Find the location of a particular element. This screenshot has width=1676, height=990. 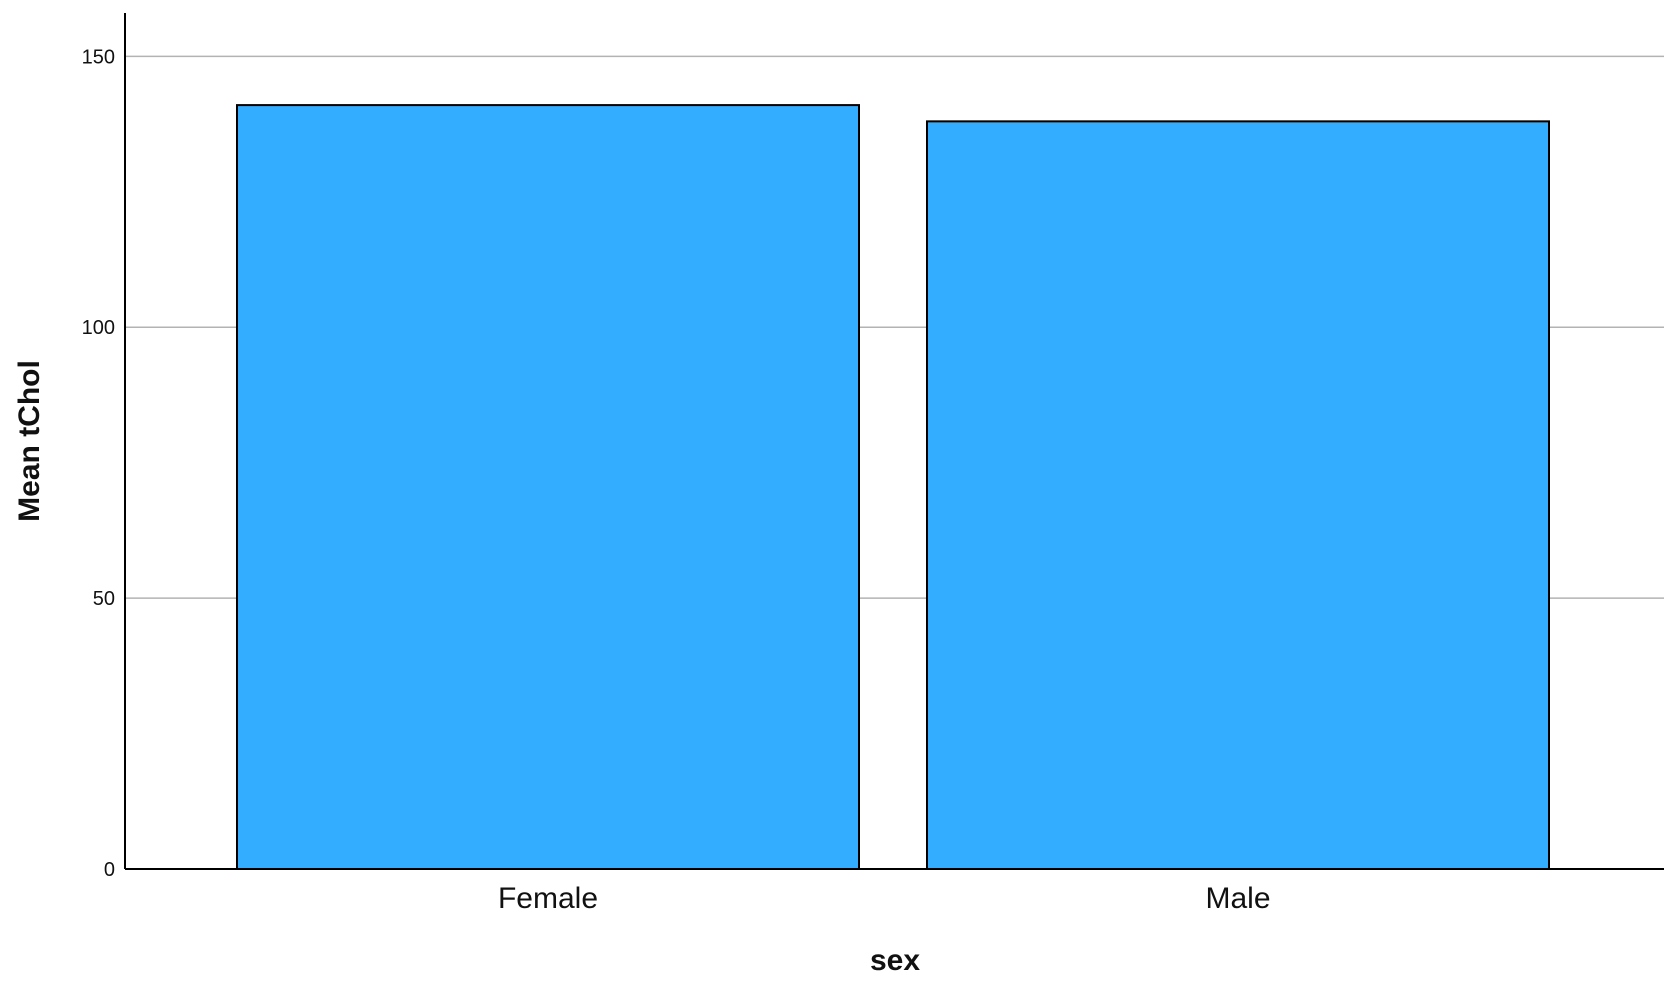

x-tick-labels: Female Male is located at coordinates (884, 898).